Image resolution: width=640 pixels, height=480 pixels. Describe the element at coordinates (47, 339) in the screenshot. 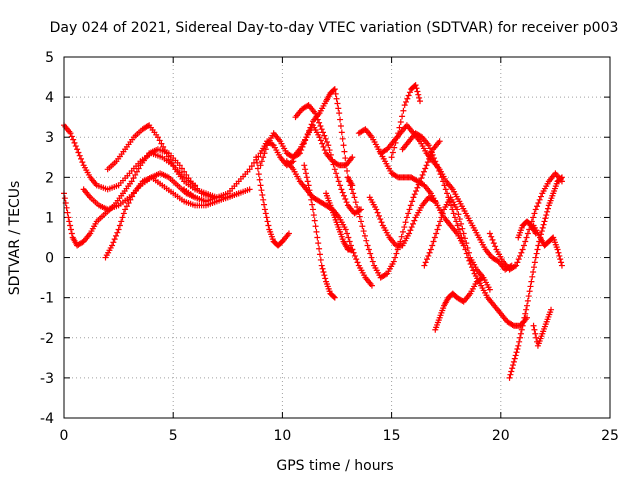

I see `y-tick-label: -2` at that location.